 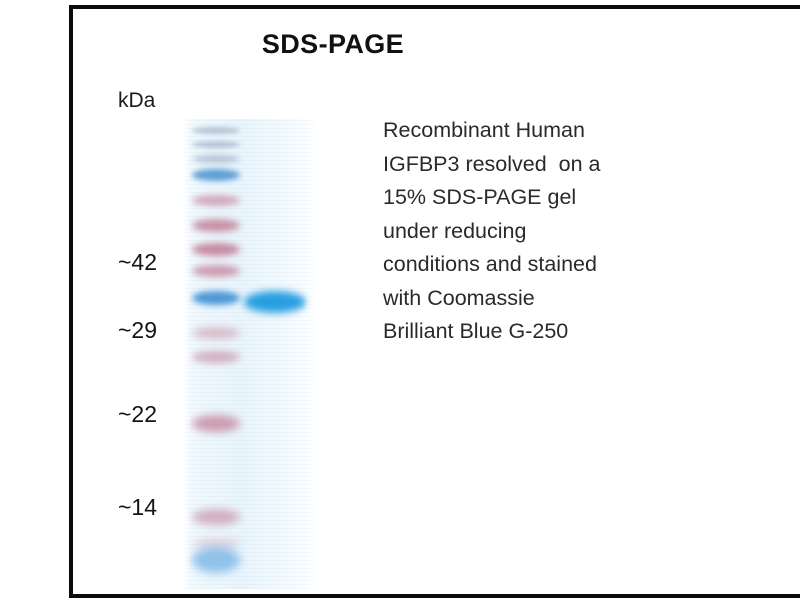 What do you see at coordinates (138, 262) in the screenshot?
I see `mw-label-42: ~42` at bounding box center [138, 262].